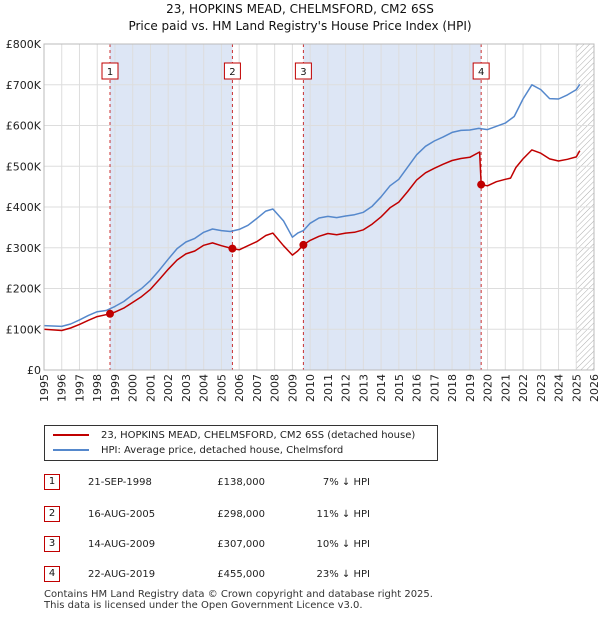 The image size is (600, 620). I want to click on x-tick-label: 2016, so click(417, 388).